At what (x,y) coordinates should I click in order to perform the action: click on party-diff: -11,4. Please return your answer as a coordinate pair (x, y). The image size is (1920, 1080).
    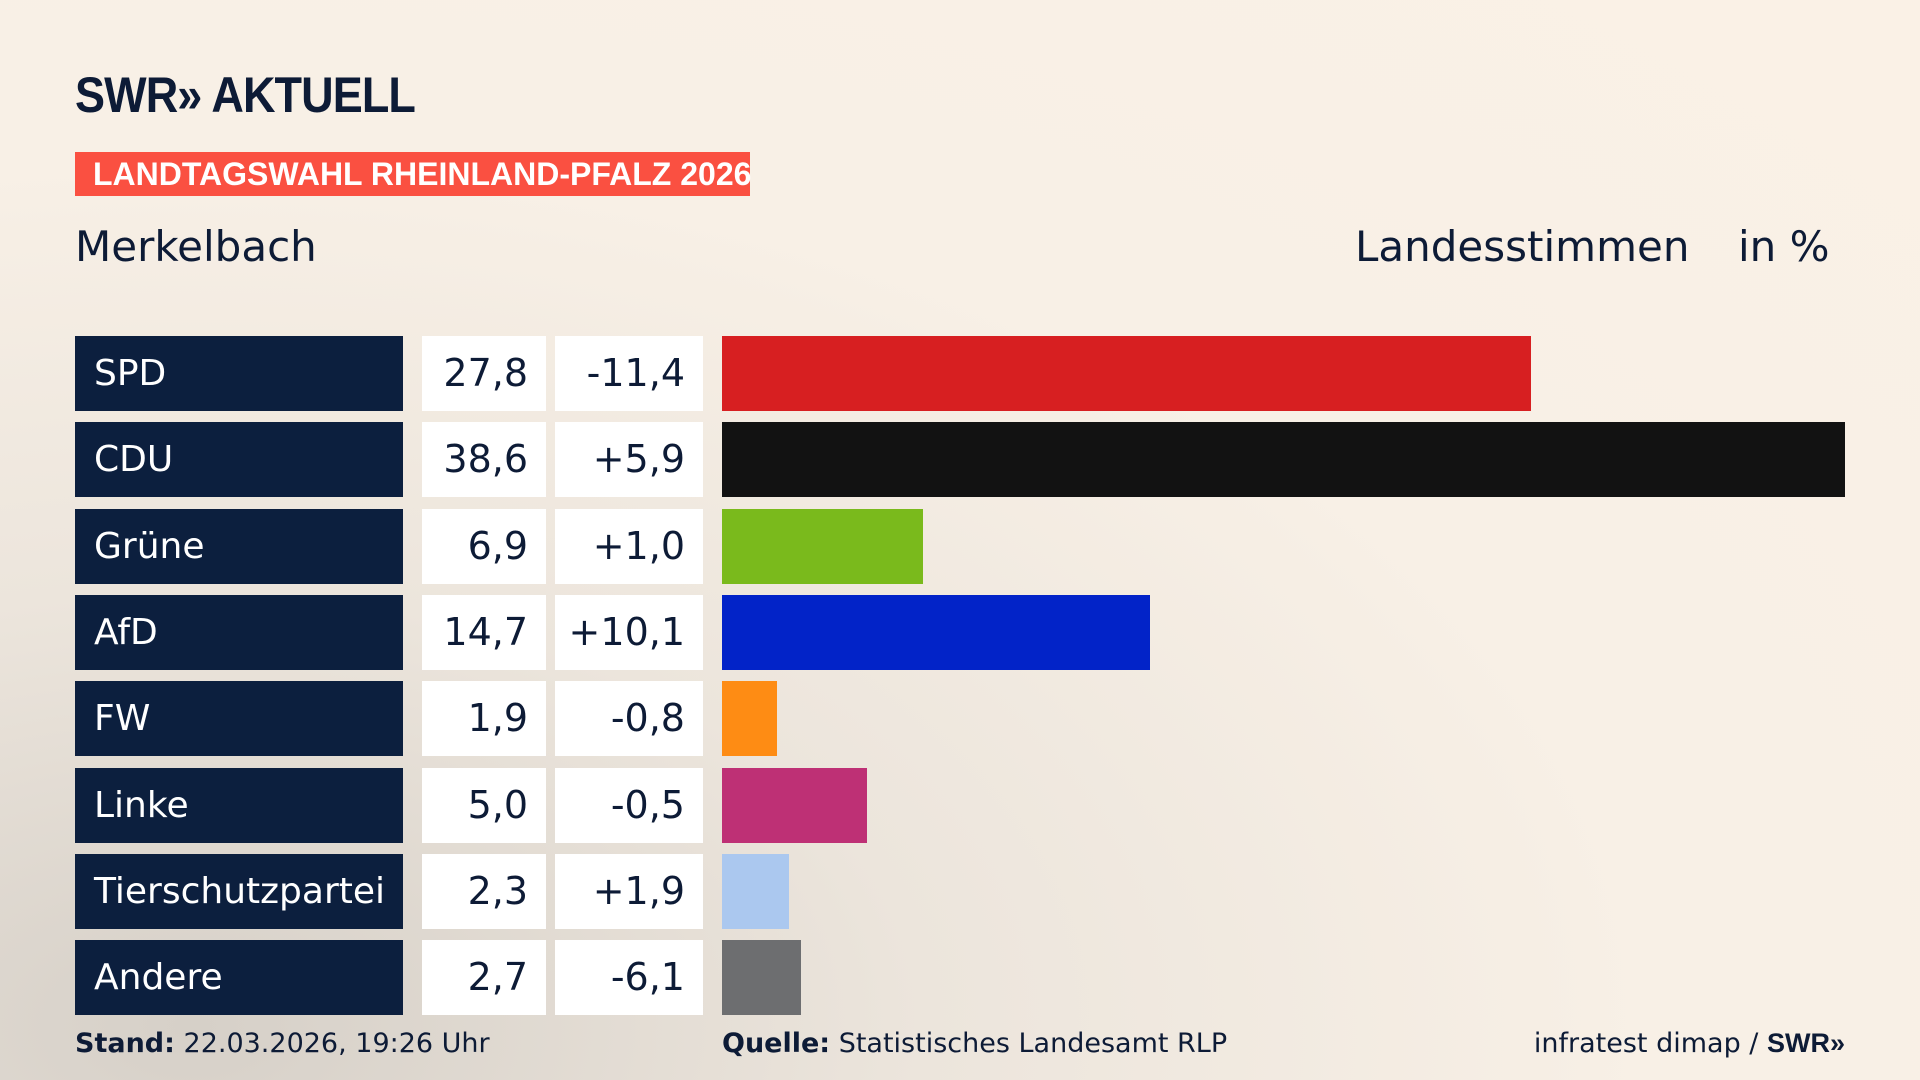
    Looking at the image, I should click on (629, 373).